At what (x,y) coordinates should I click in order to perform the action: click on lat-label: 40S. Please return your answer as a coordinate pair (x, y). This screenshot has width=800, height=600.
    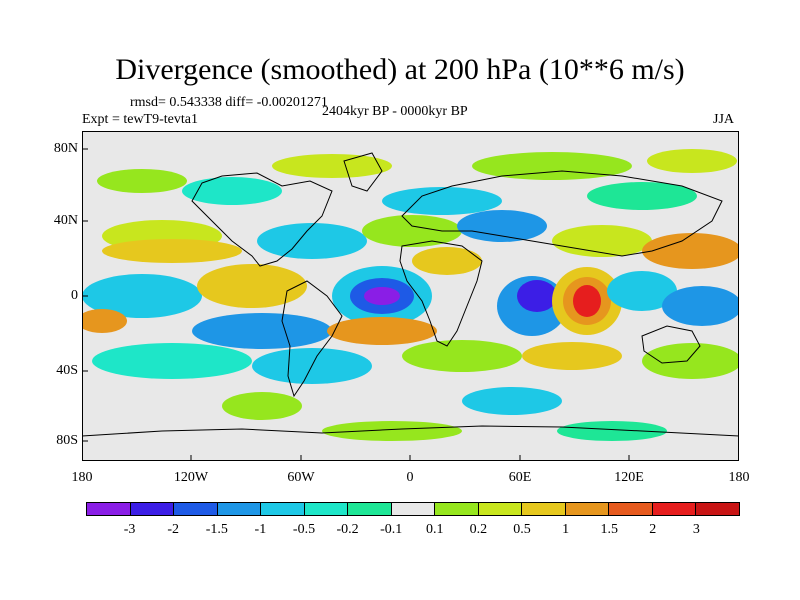
    Looking at the image, I should click on (67, 370).